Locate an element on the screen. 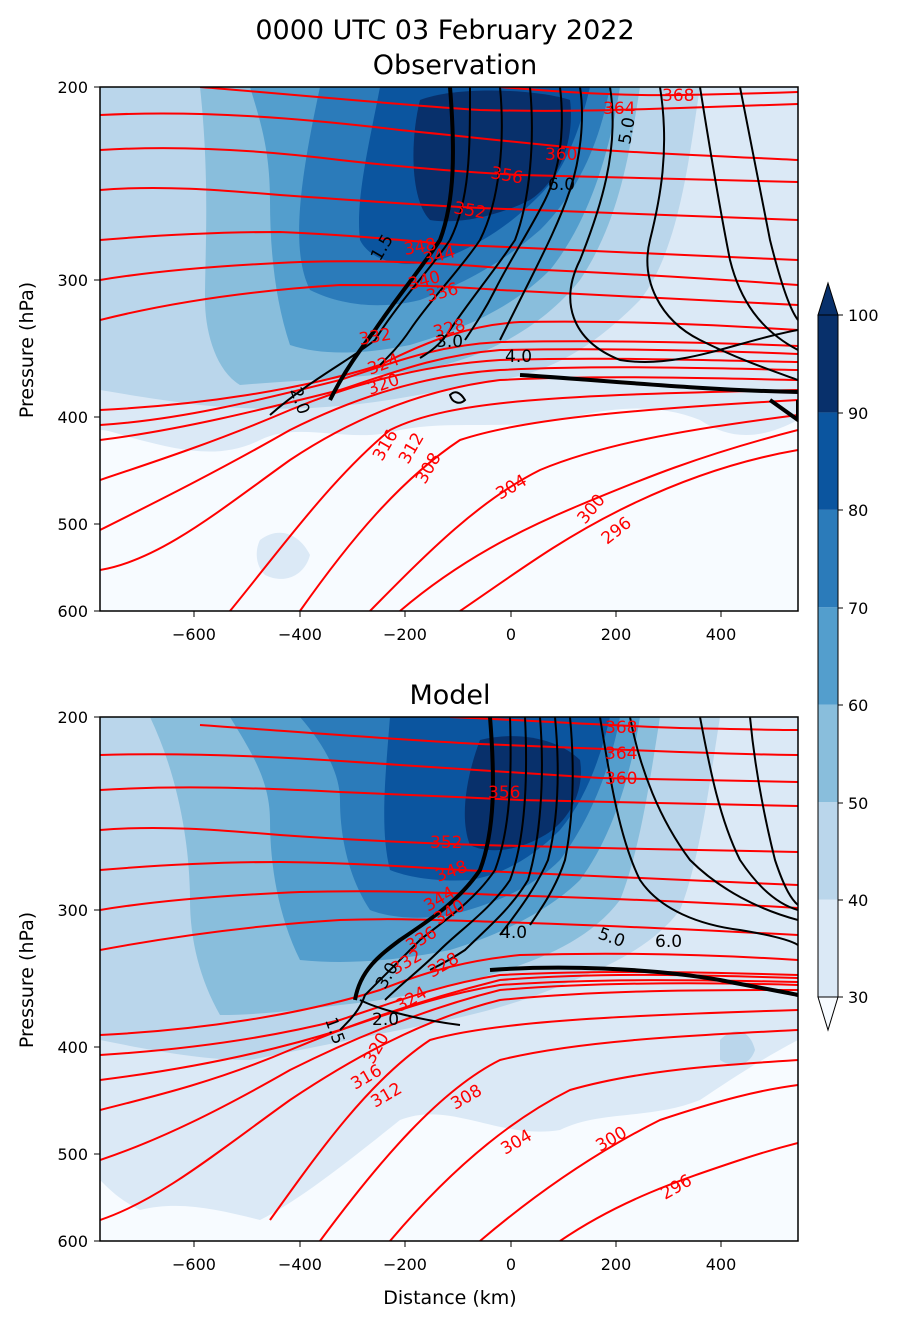  pv-label-6-0: 6.0 is located at coordinates (668, 942).